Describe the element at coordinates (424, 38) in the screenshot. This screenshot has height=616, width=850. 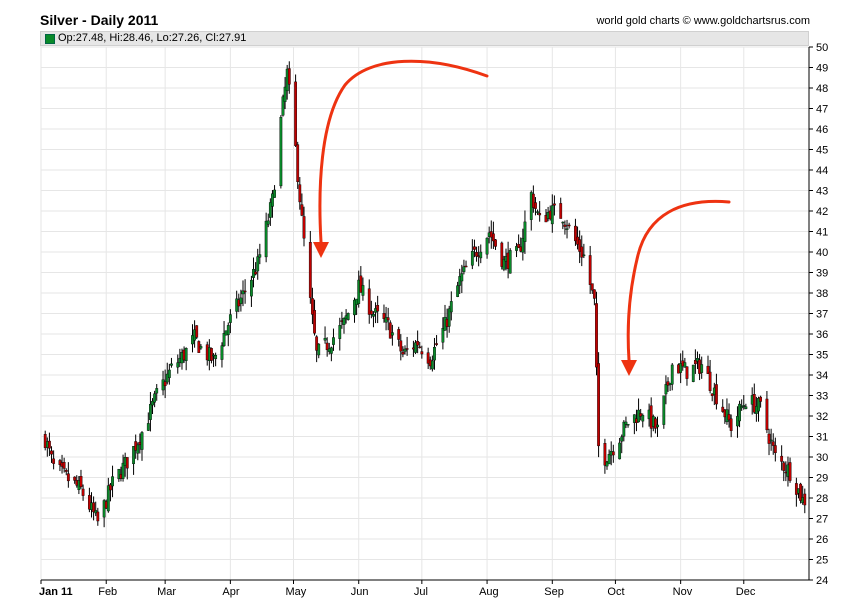
I see `ohlc-readout: Op:27.48, Hi:28.46, Lo:27.26, Cl:27.91` at that location.